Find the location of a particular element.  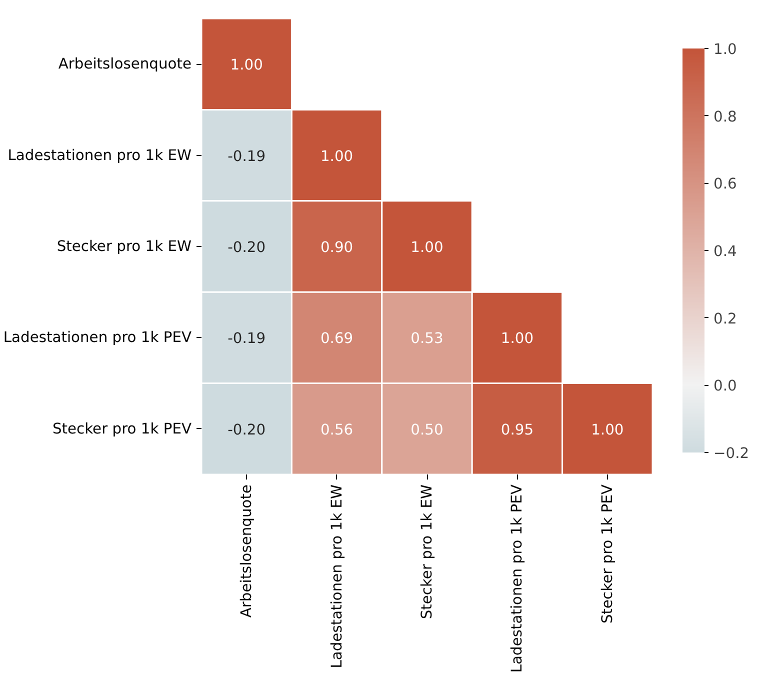

y-tick-label: Stecker pro 1k PEV is located at coordinates (122, 429).